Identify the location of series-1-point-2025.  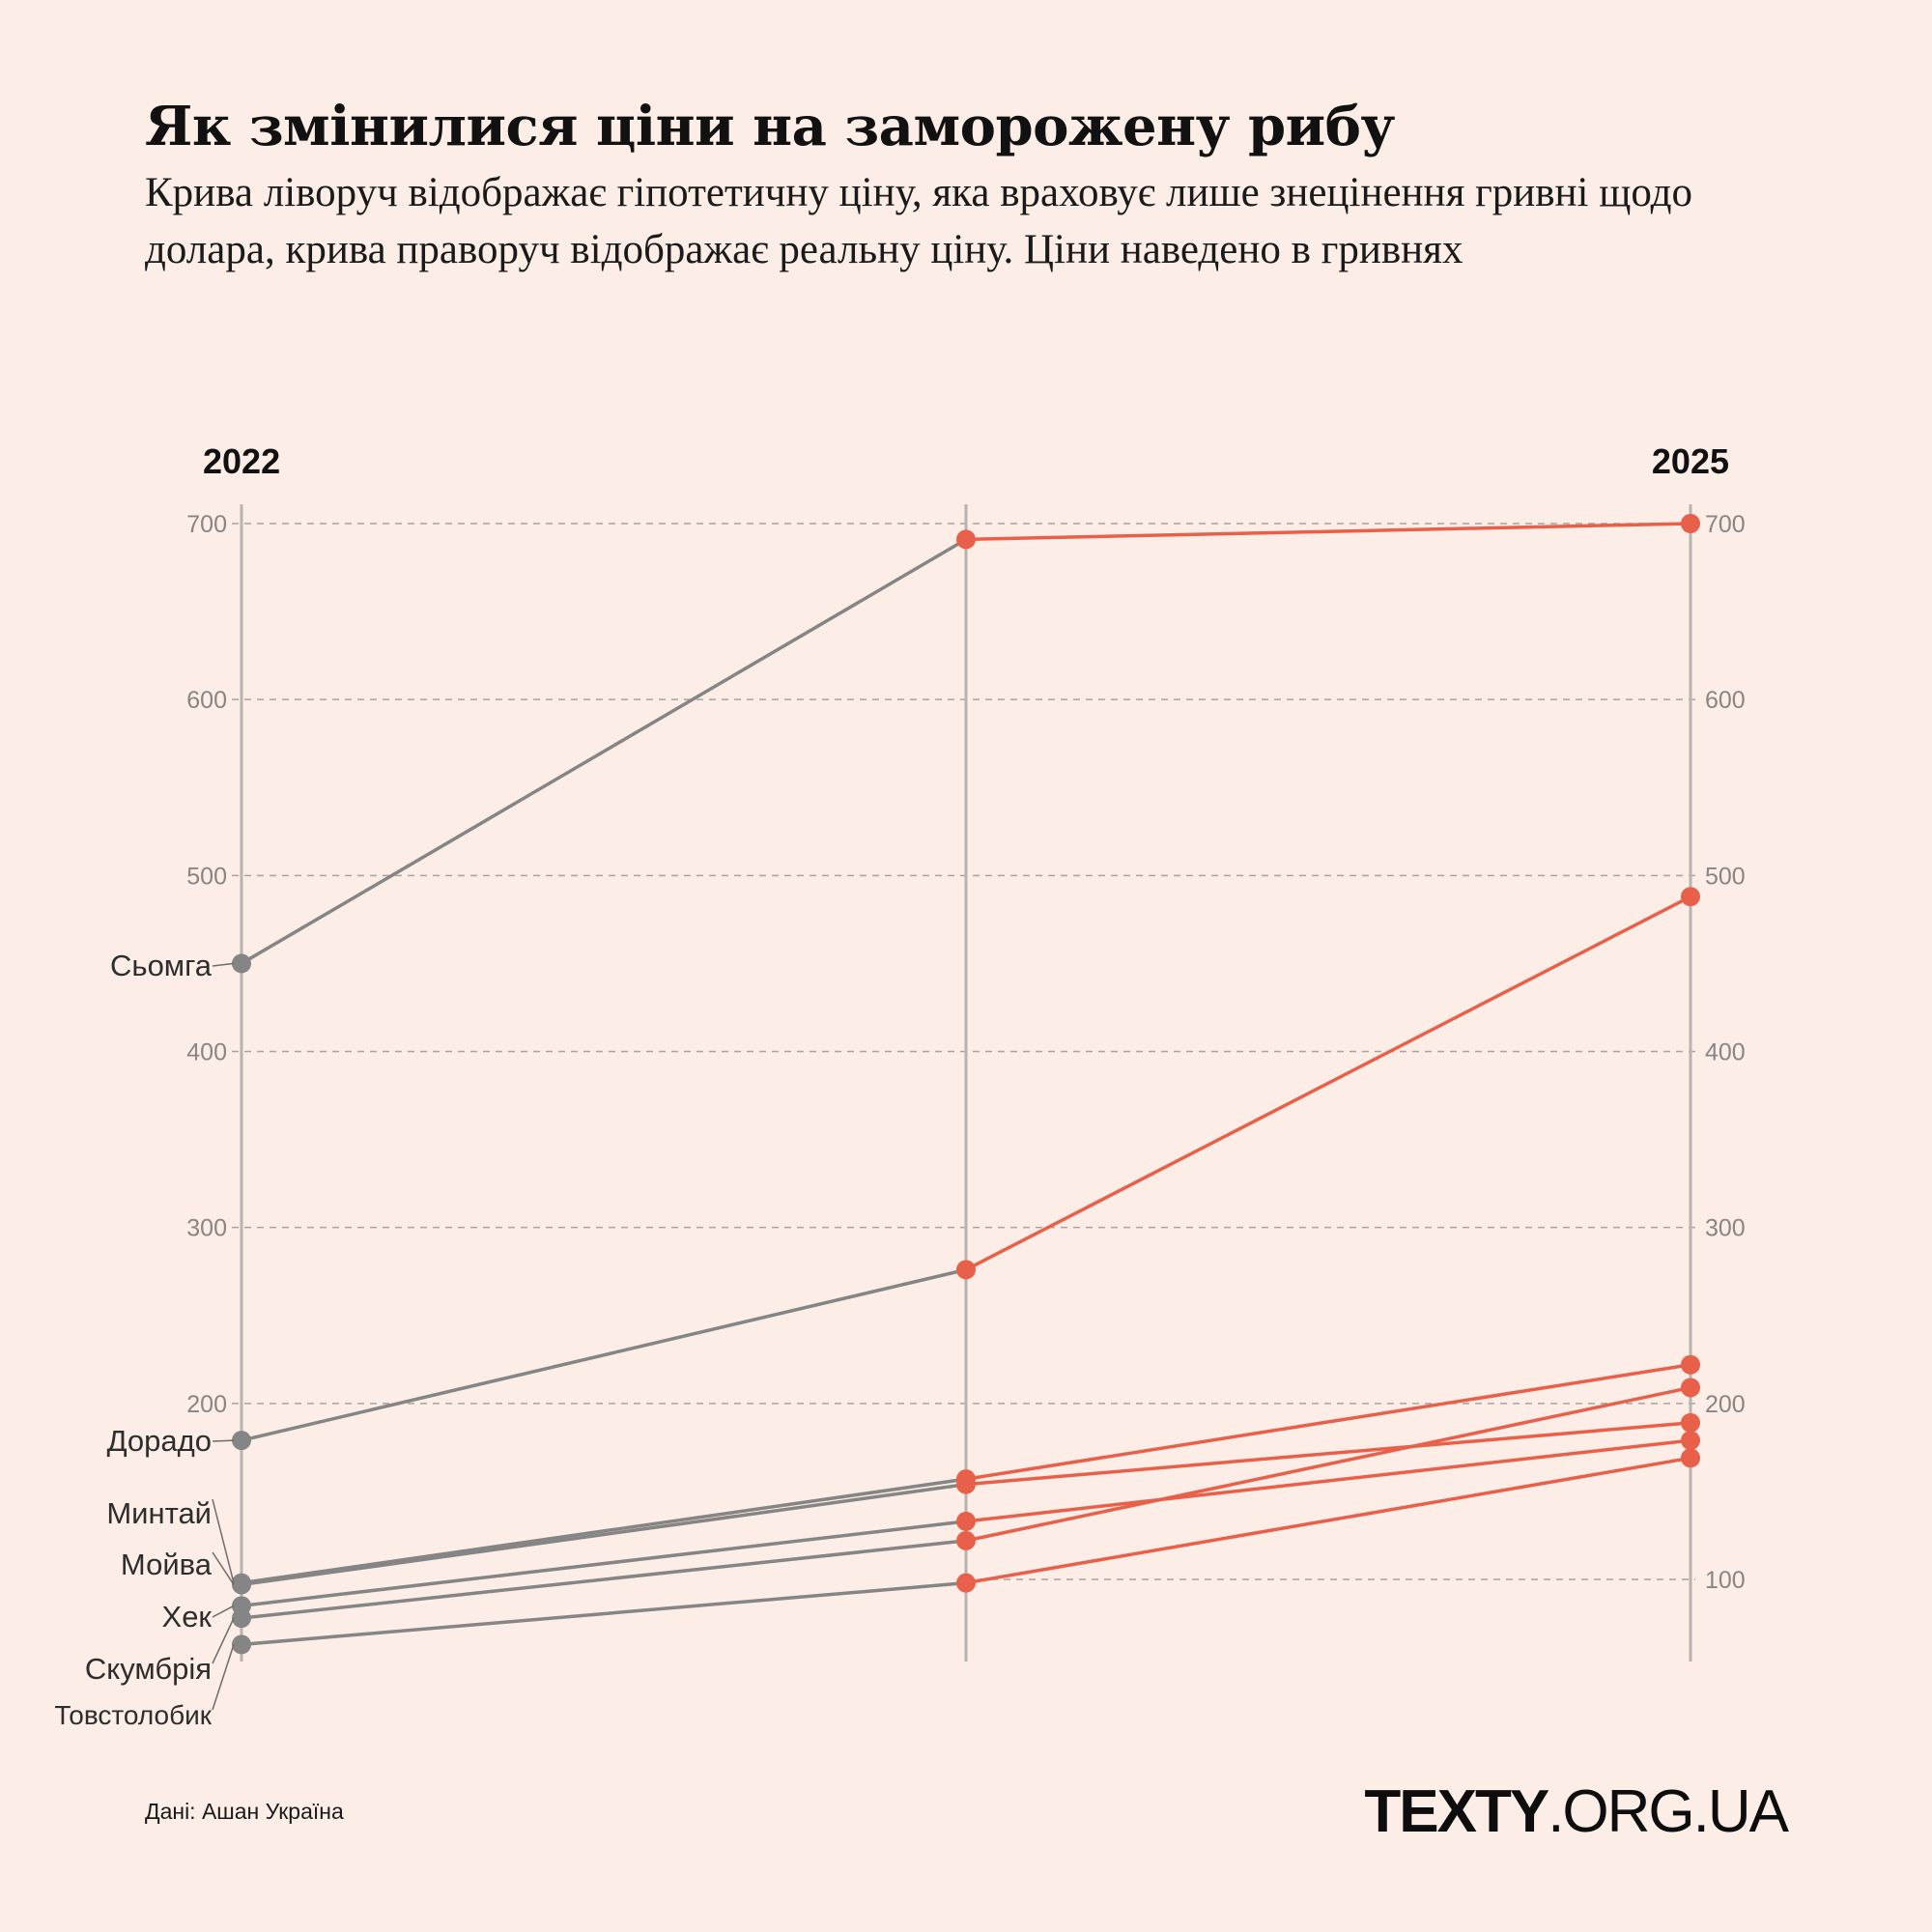
(1690, 897).